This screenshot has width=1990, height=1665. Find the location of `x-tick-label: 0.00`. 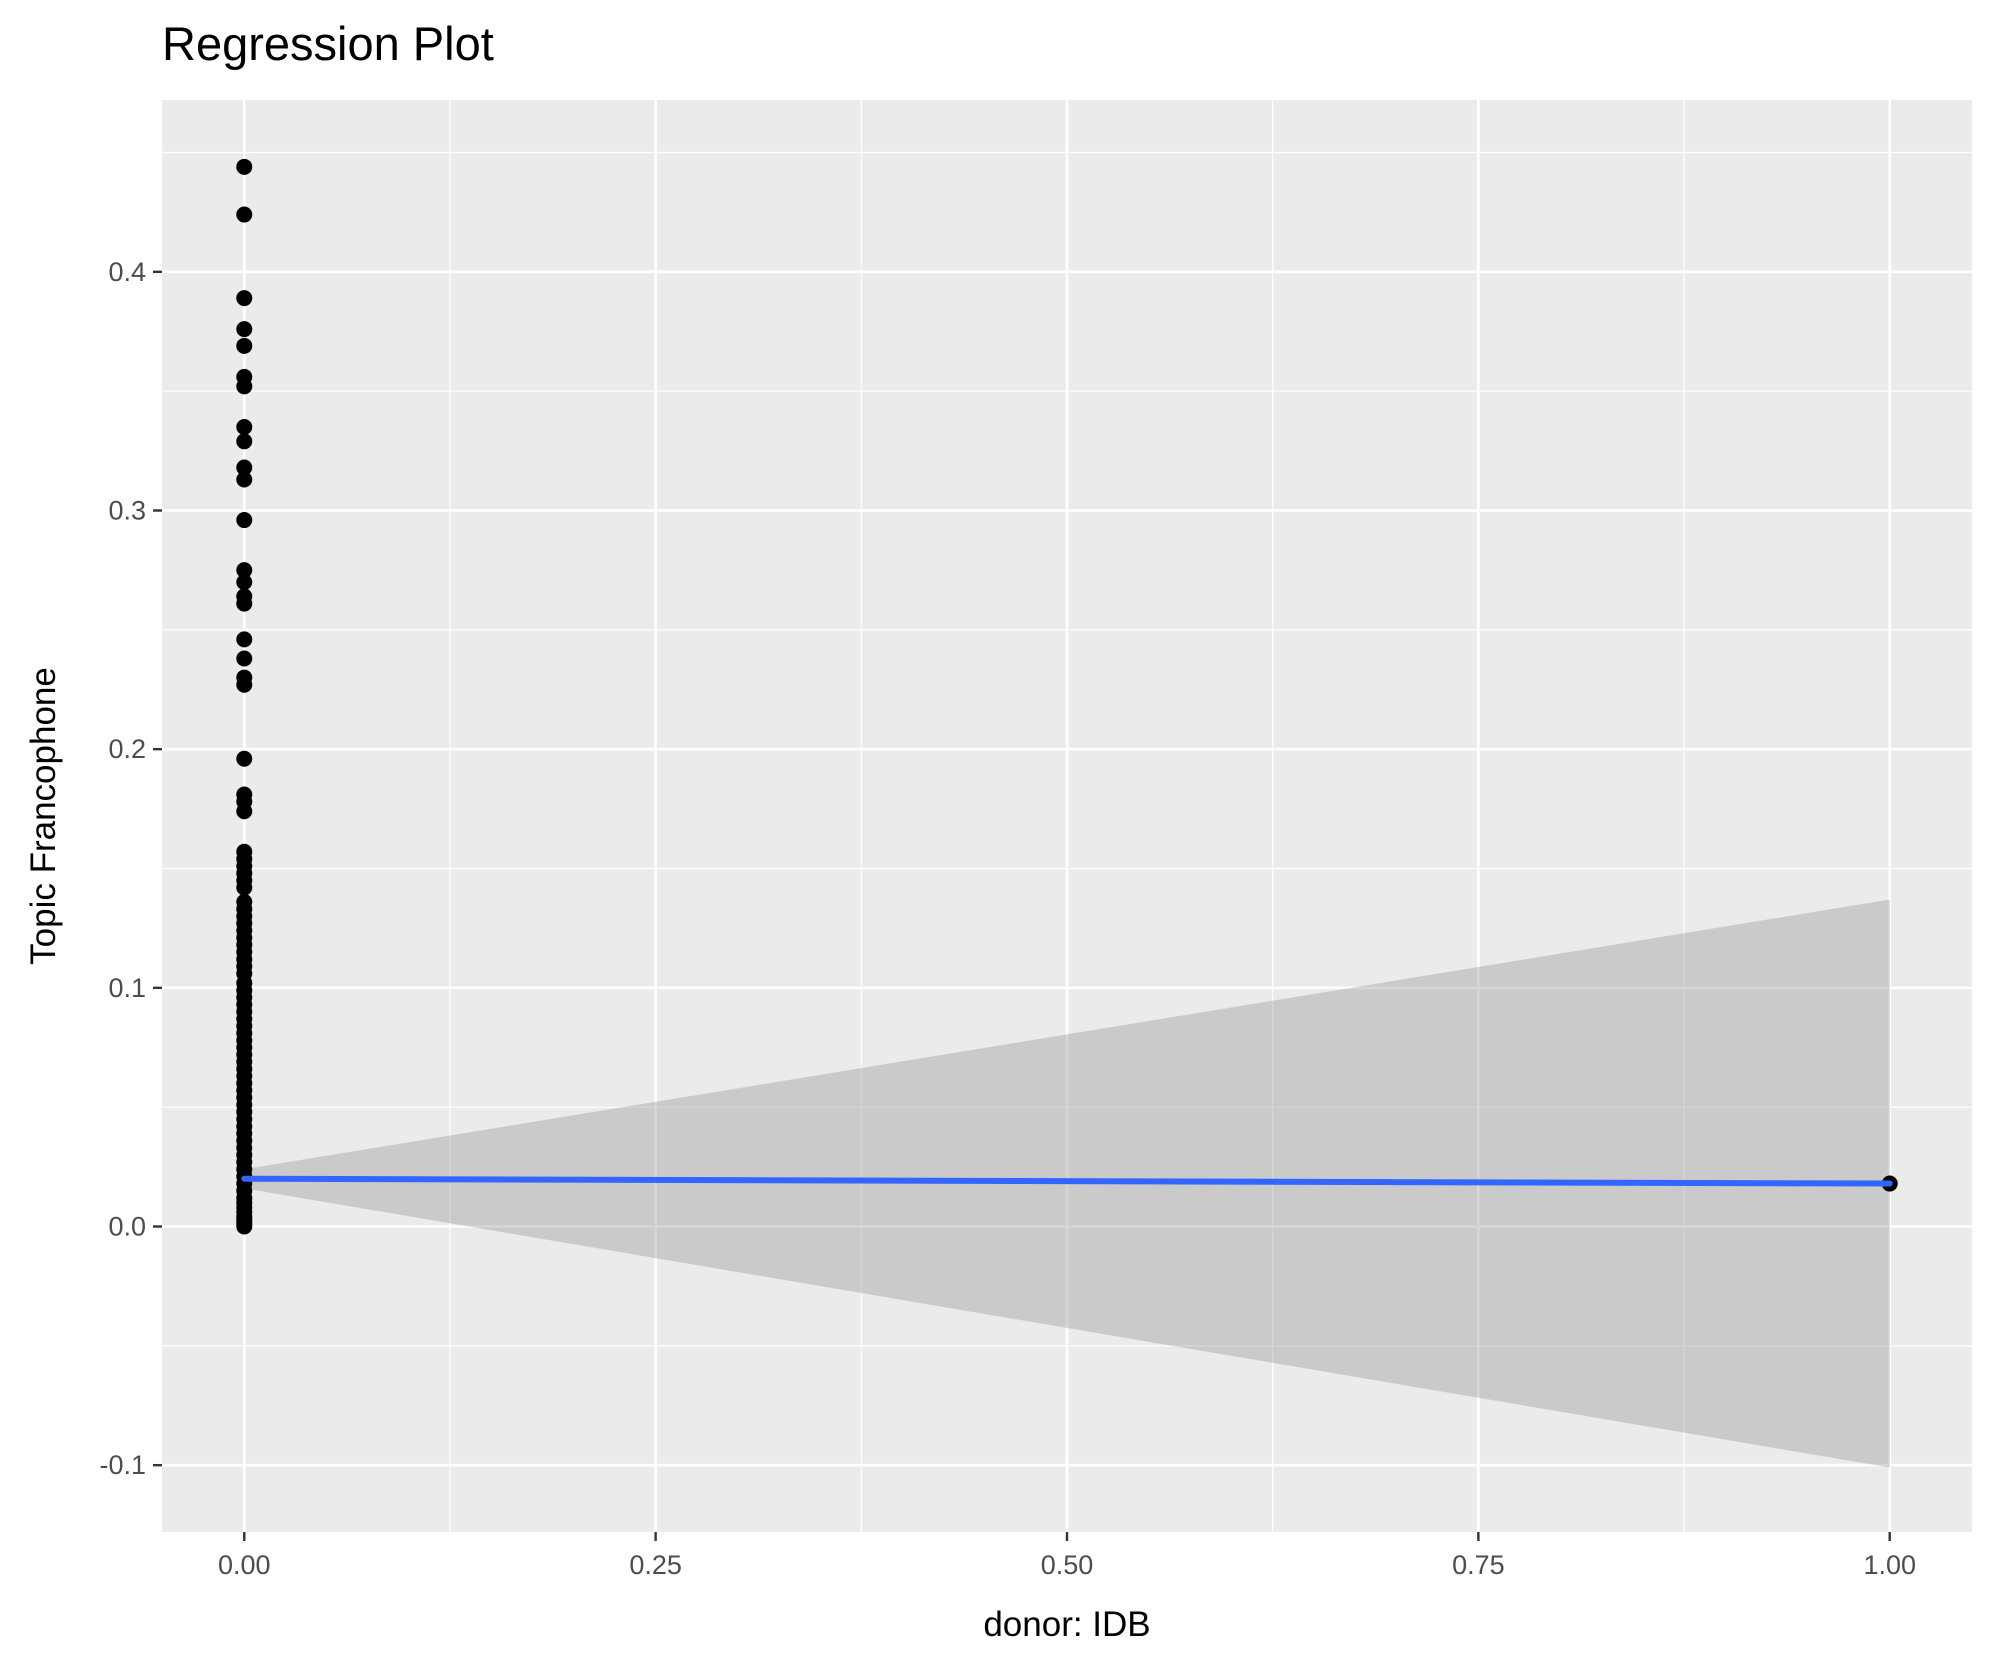

x-tick-label: 0.00 is located at coordinates (244, 1565).